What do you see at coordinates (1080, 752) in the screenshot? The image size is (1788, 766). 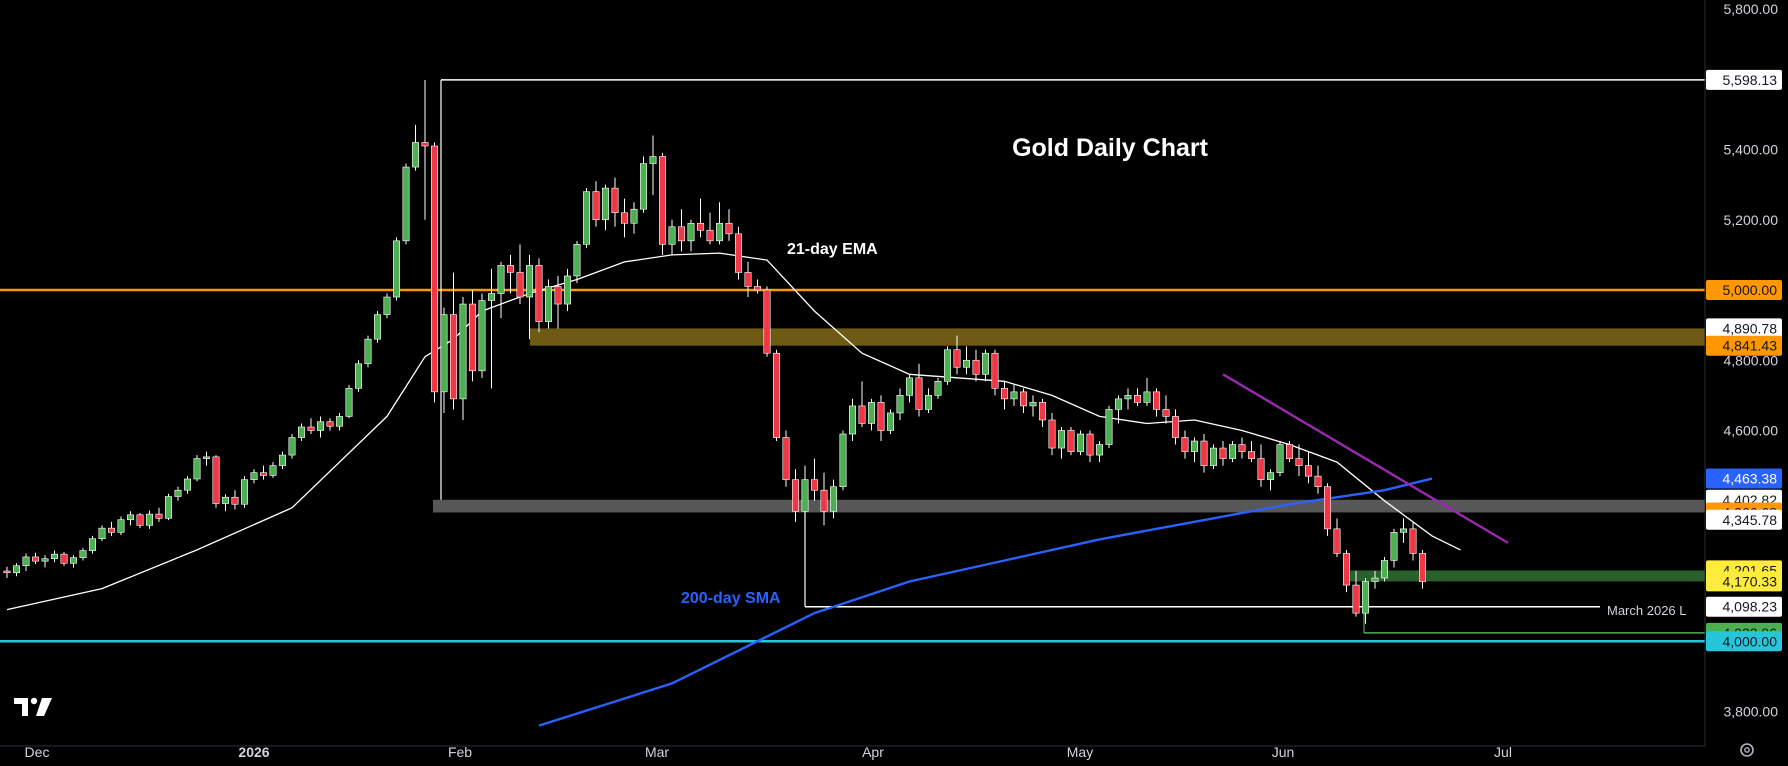 I see `time-tick-label: May` at bounding box center [1080, 752].